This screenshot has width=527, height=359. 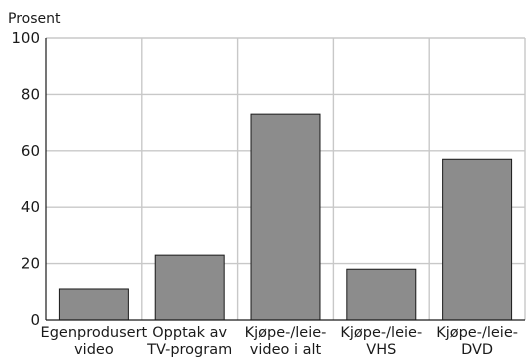 I want to click on y-tick-100: 100, so click(x=25, y=38).